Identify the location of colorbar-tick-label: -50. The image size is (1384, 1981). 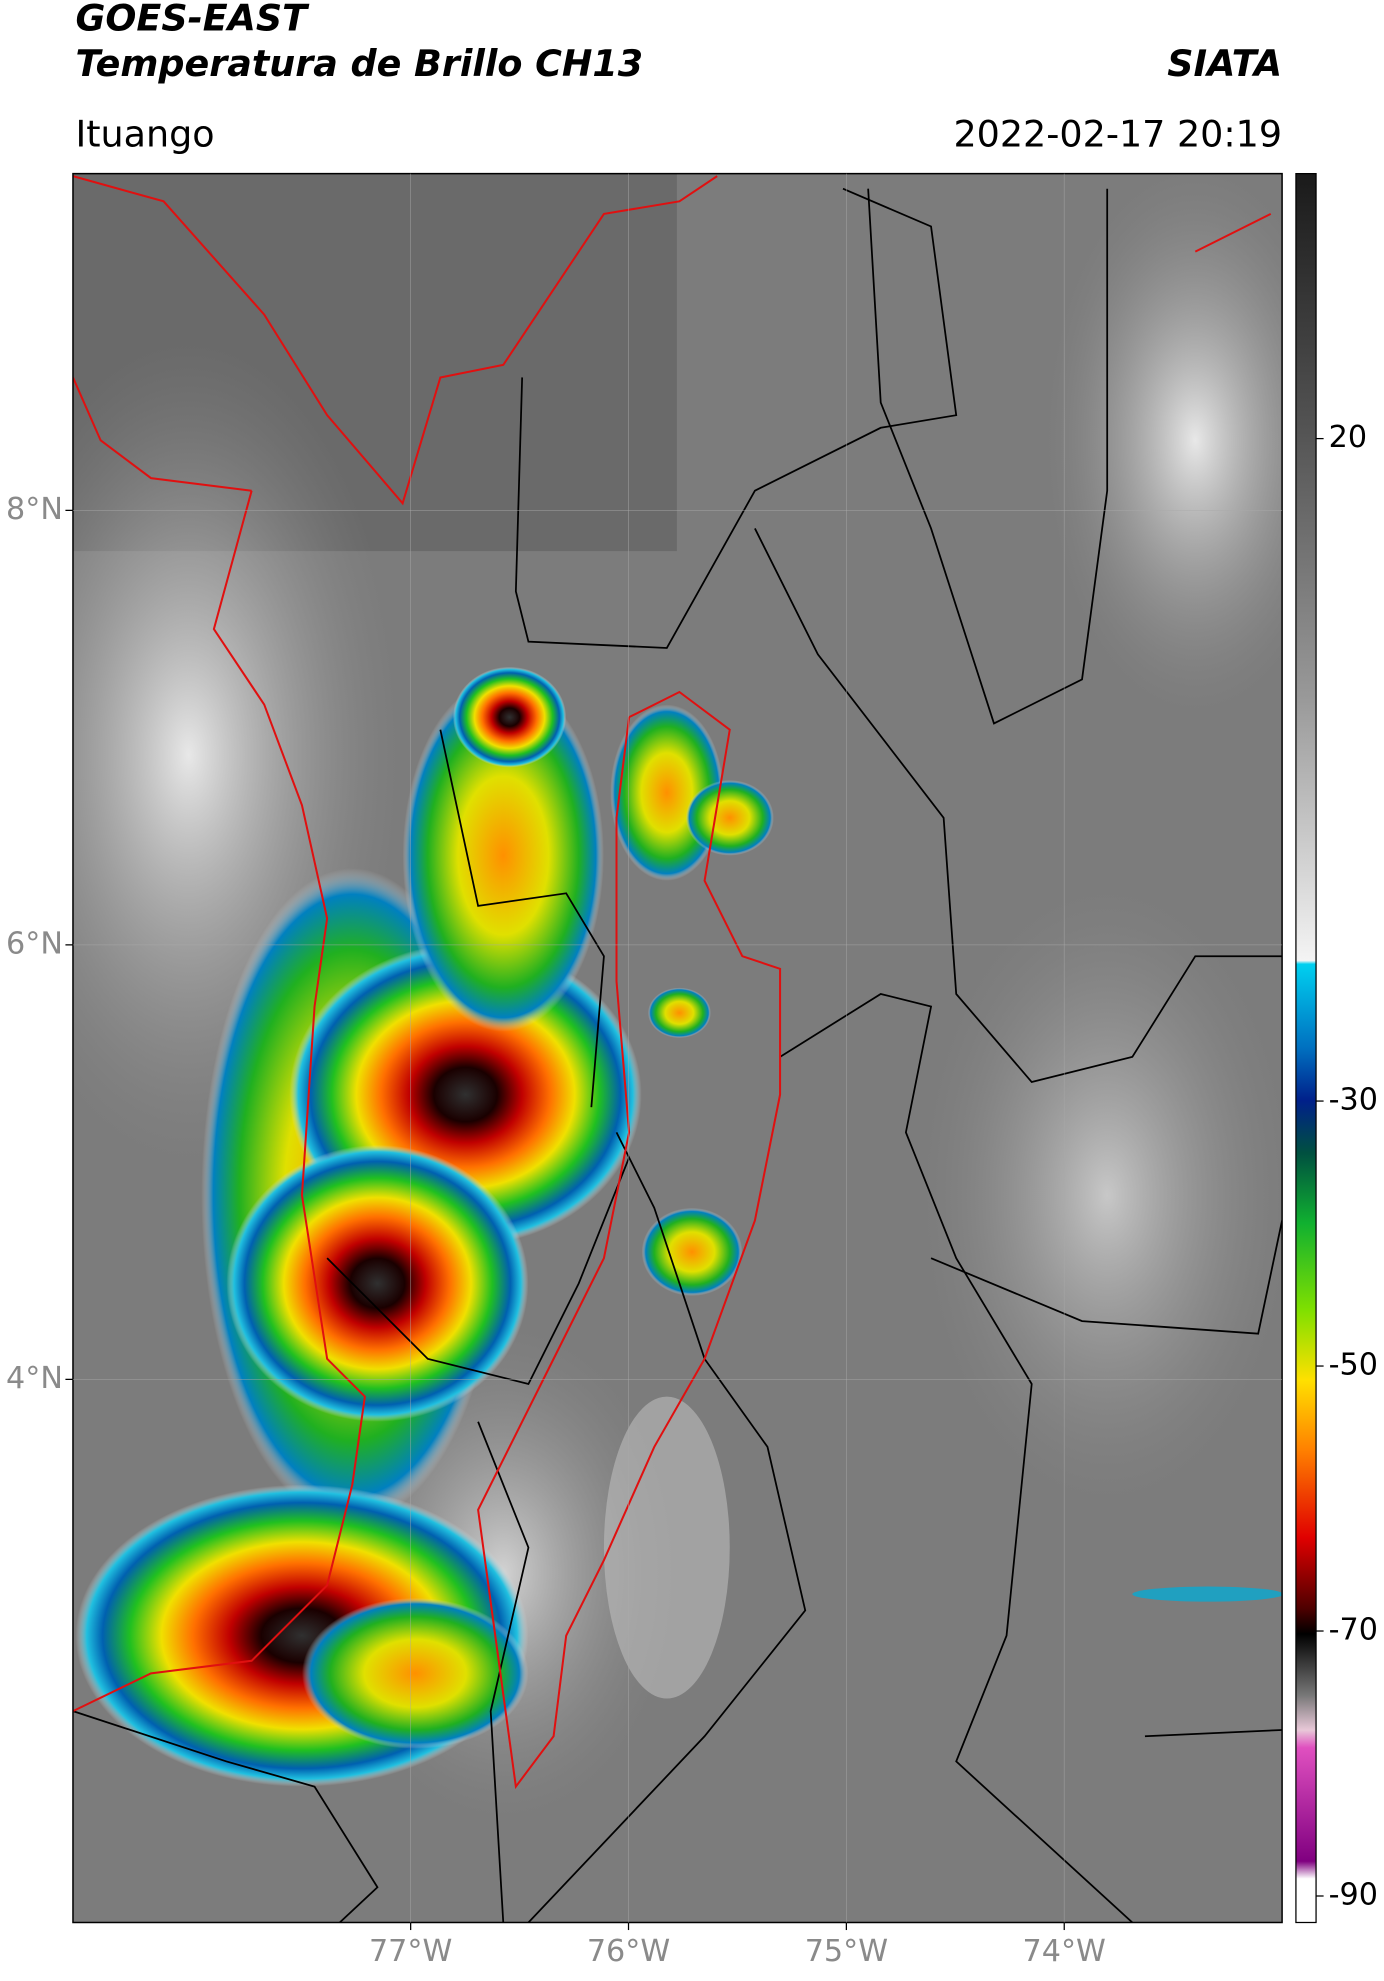
(1353, 1365).